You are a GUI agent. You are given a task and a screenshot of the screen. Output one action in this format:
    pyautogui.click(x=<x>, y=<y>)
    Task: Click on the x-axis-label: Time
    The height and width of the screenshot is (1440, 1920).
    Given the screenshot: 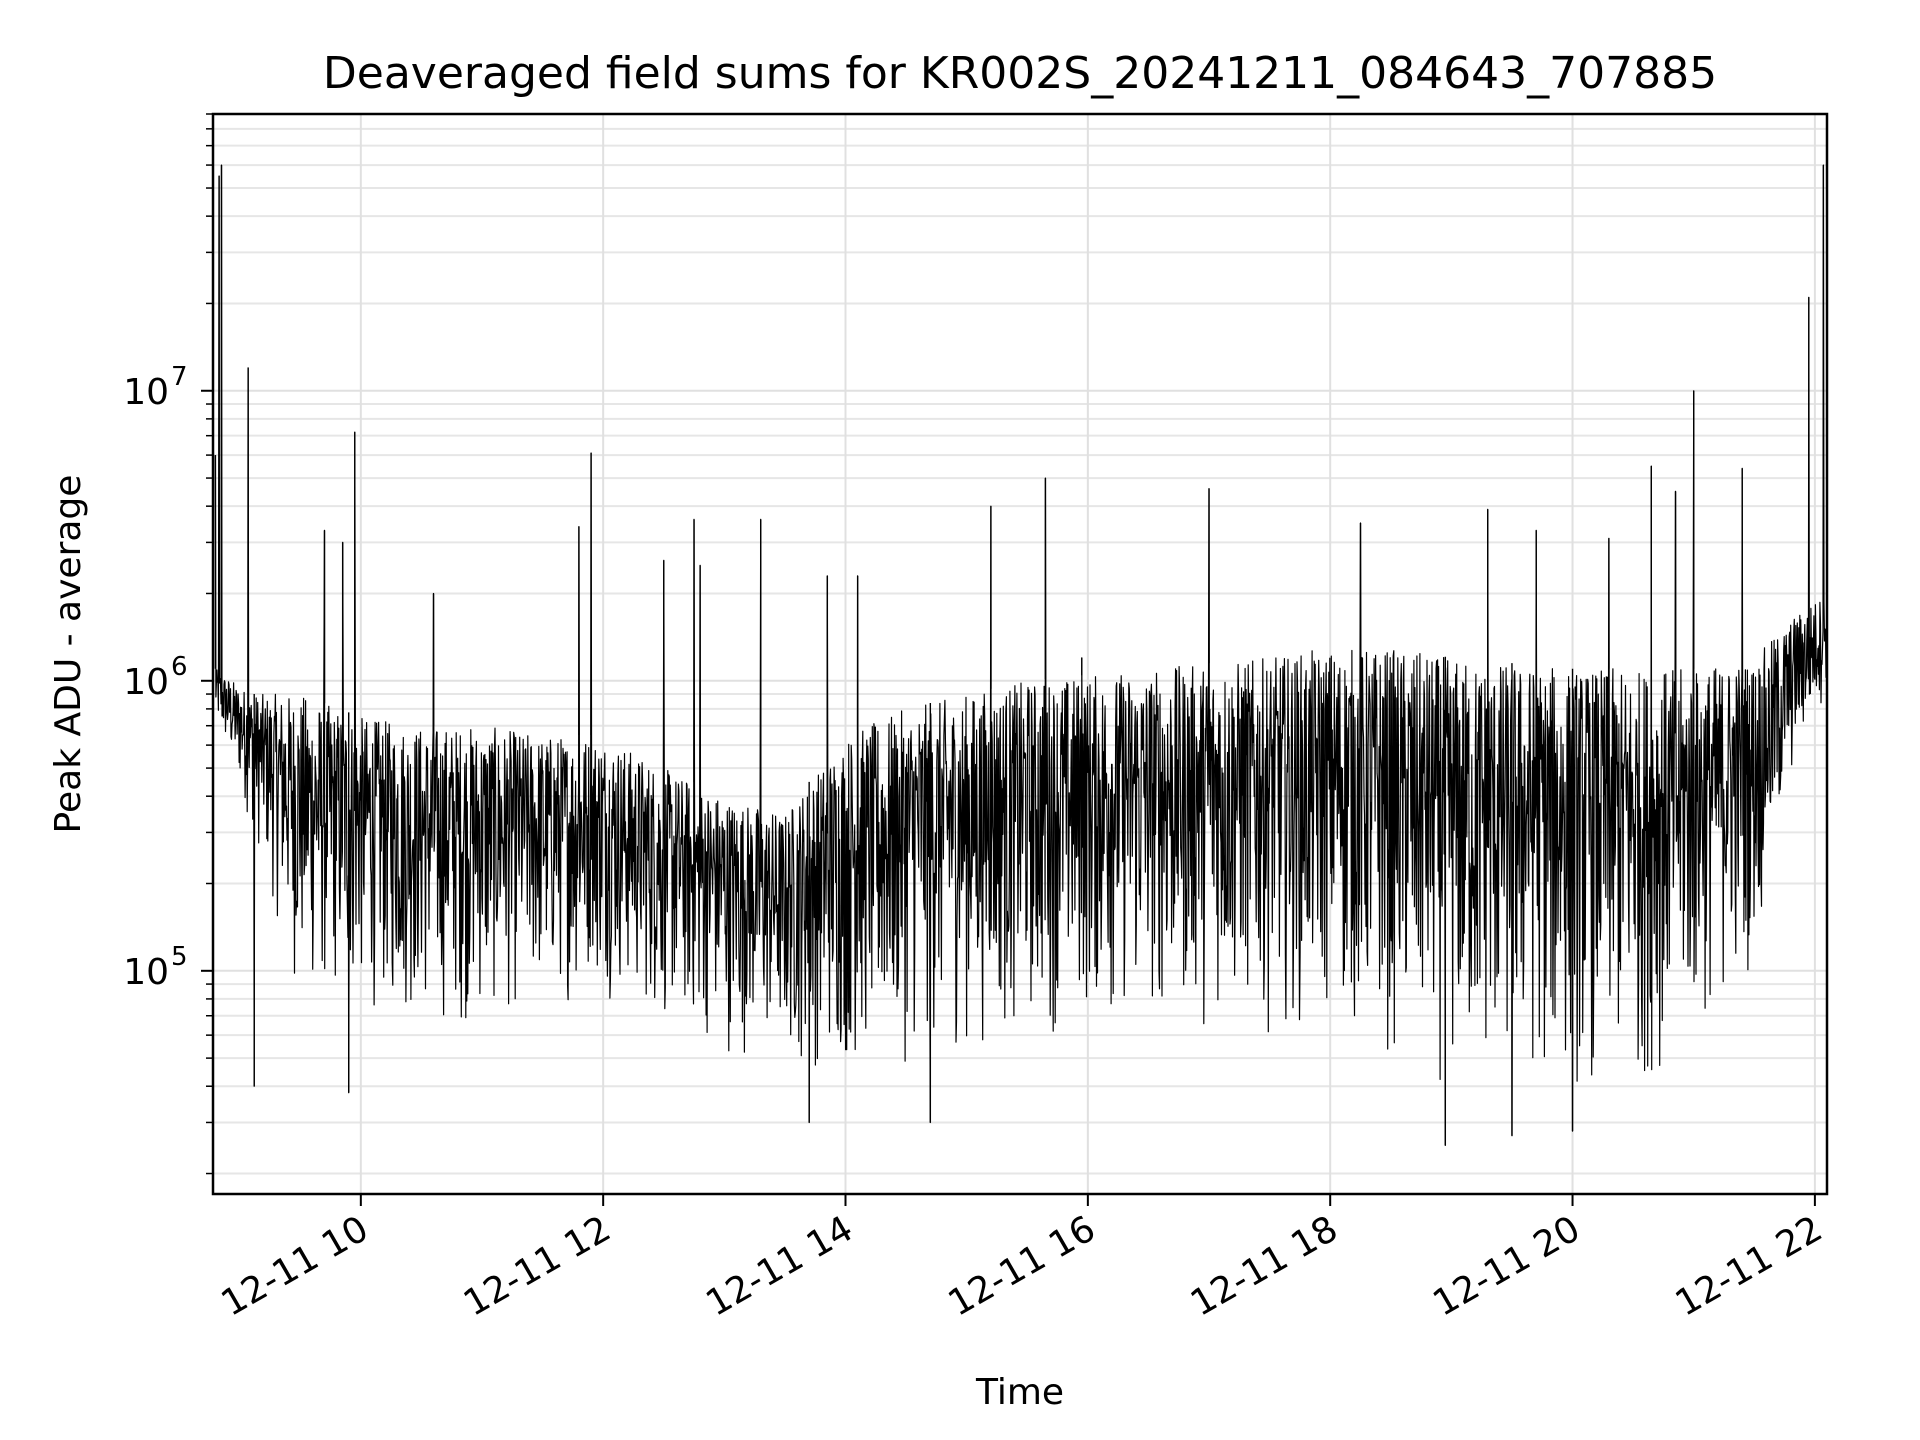 What is the action you would take?
    pyautogui.click(x=1019, y=1392)
    